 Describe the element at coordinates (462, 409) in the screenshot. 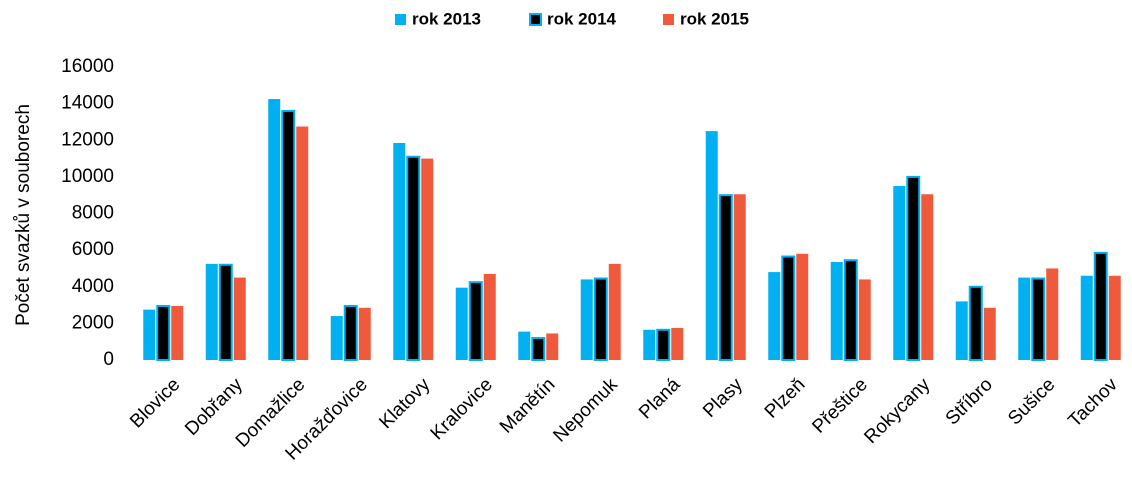

I see `x-tick-label: Kralovice` at that location.